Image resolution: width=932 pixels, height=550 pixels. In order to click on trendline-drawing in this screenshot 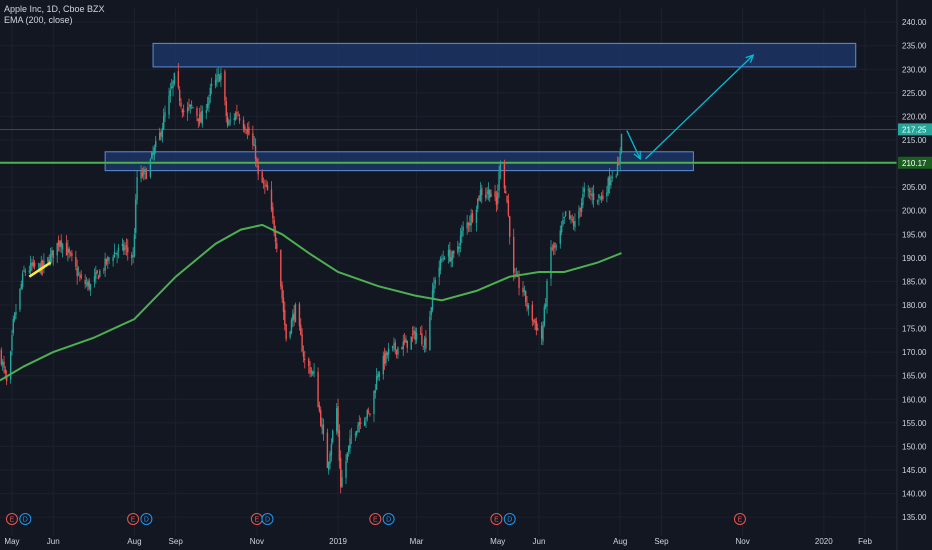, I will do `click(40, 269)`.